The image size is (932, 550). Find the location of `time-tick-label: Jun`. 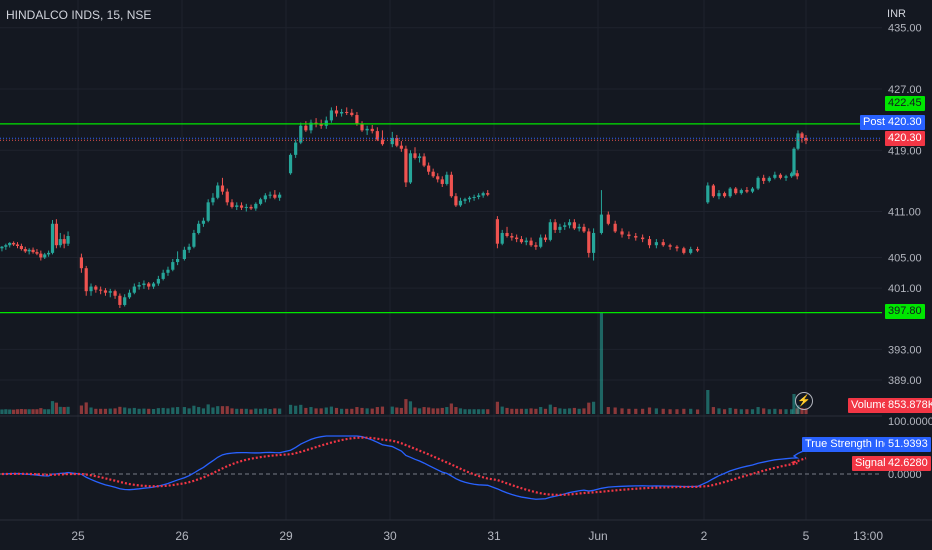

time-tick-label: Jun is located at coordinates (597, 536).